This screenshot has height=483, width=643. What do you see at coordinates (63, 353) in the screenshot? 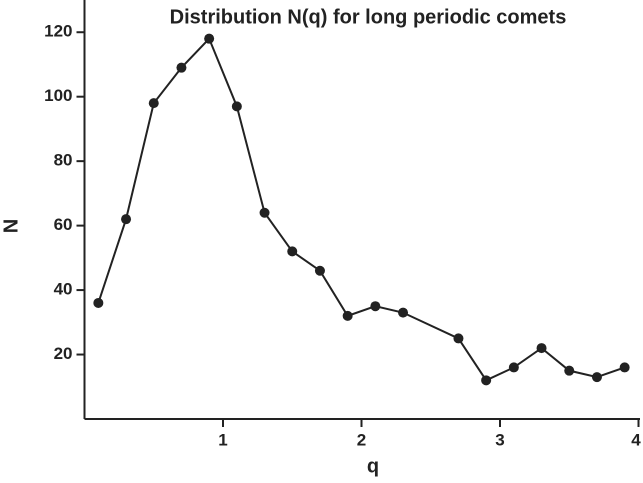
I see `y-tick-label: 20` at bounding box center [63, 353].